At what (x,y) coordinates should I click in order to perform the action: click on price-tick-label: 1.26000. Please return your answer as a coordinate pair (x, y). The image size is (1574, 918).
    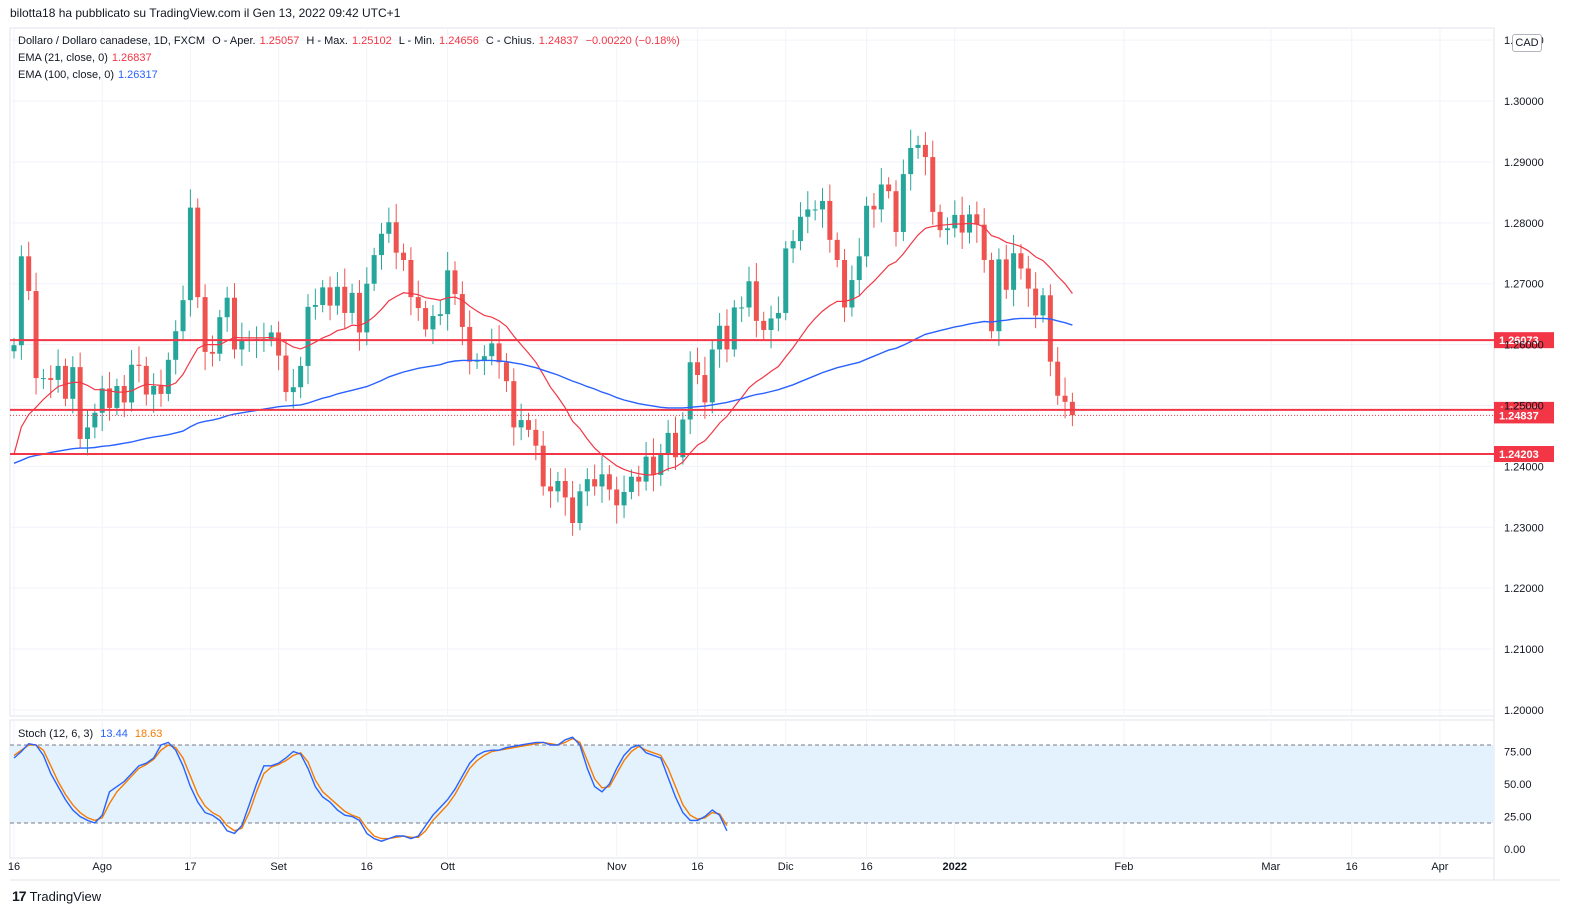
    Looking at the image, I should click on (1524, 346).